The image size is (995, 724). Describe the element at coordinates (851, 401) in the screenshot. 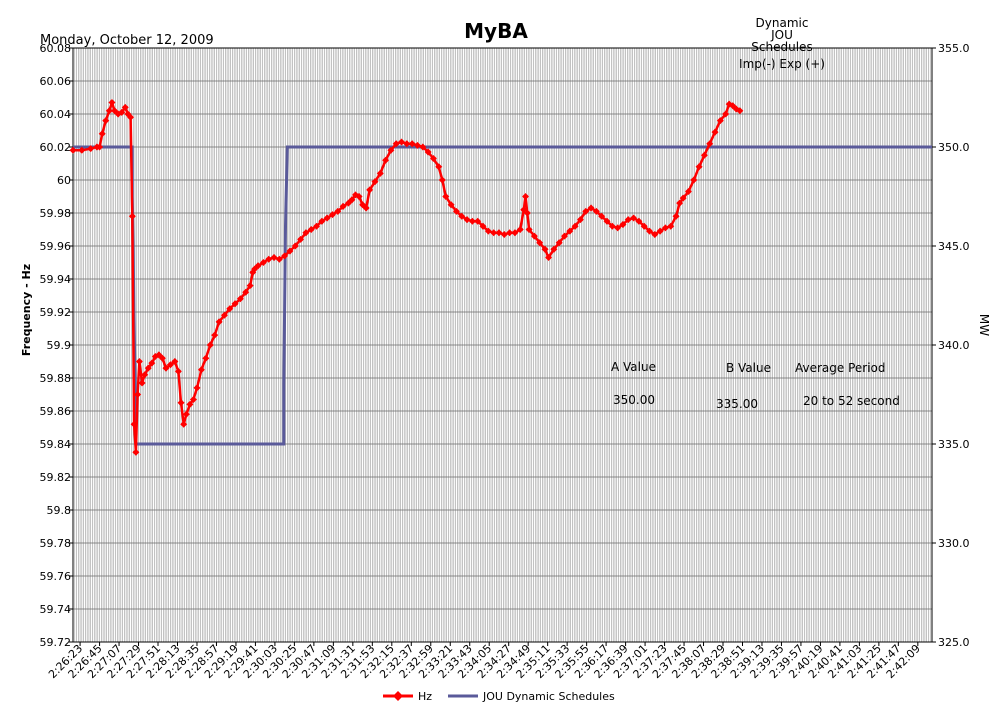

I see `annotation-period-value: 20 to 52 second` at that location.